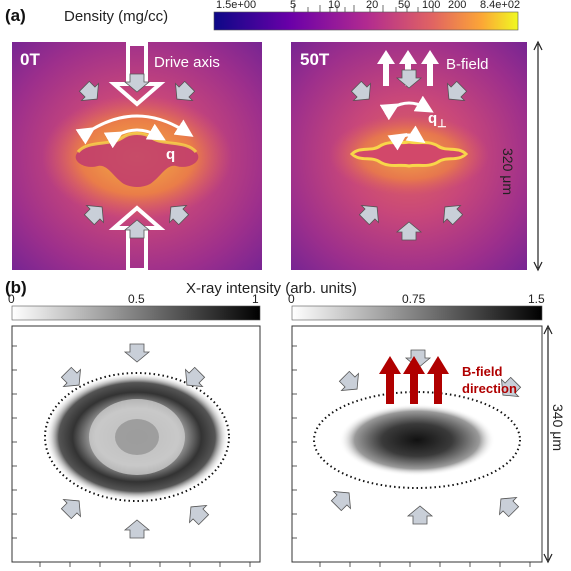 The image size is (571, 571). I want to click on bfield-direction-label-1: B-field, so click(482, 371).